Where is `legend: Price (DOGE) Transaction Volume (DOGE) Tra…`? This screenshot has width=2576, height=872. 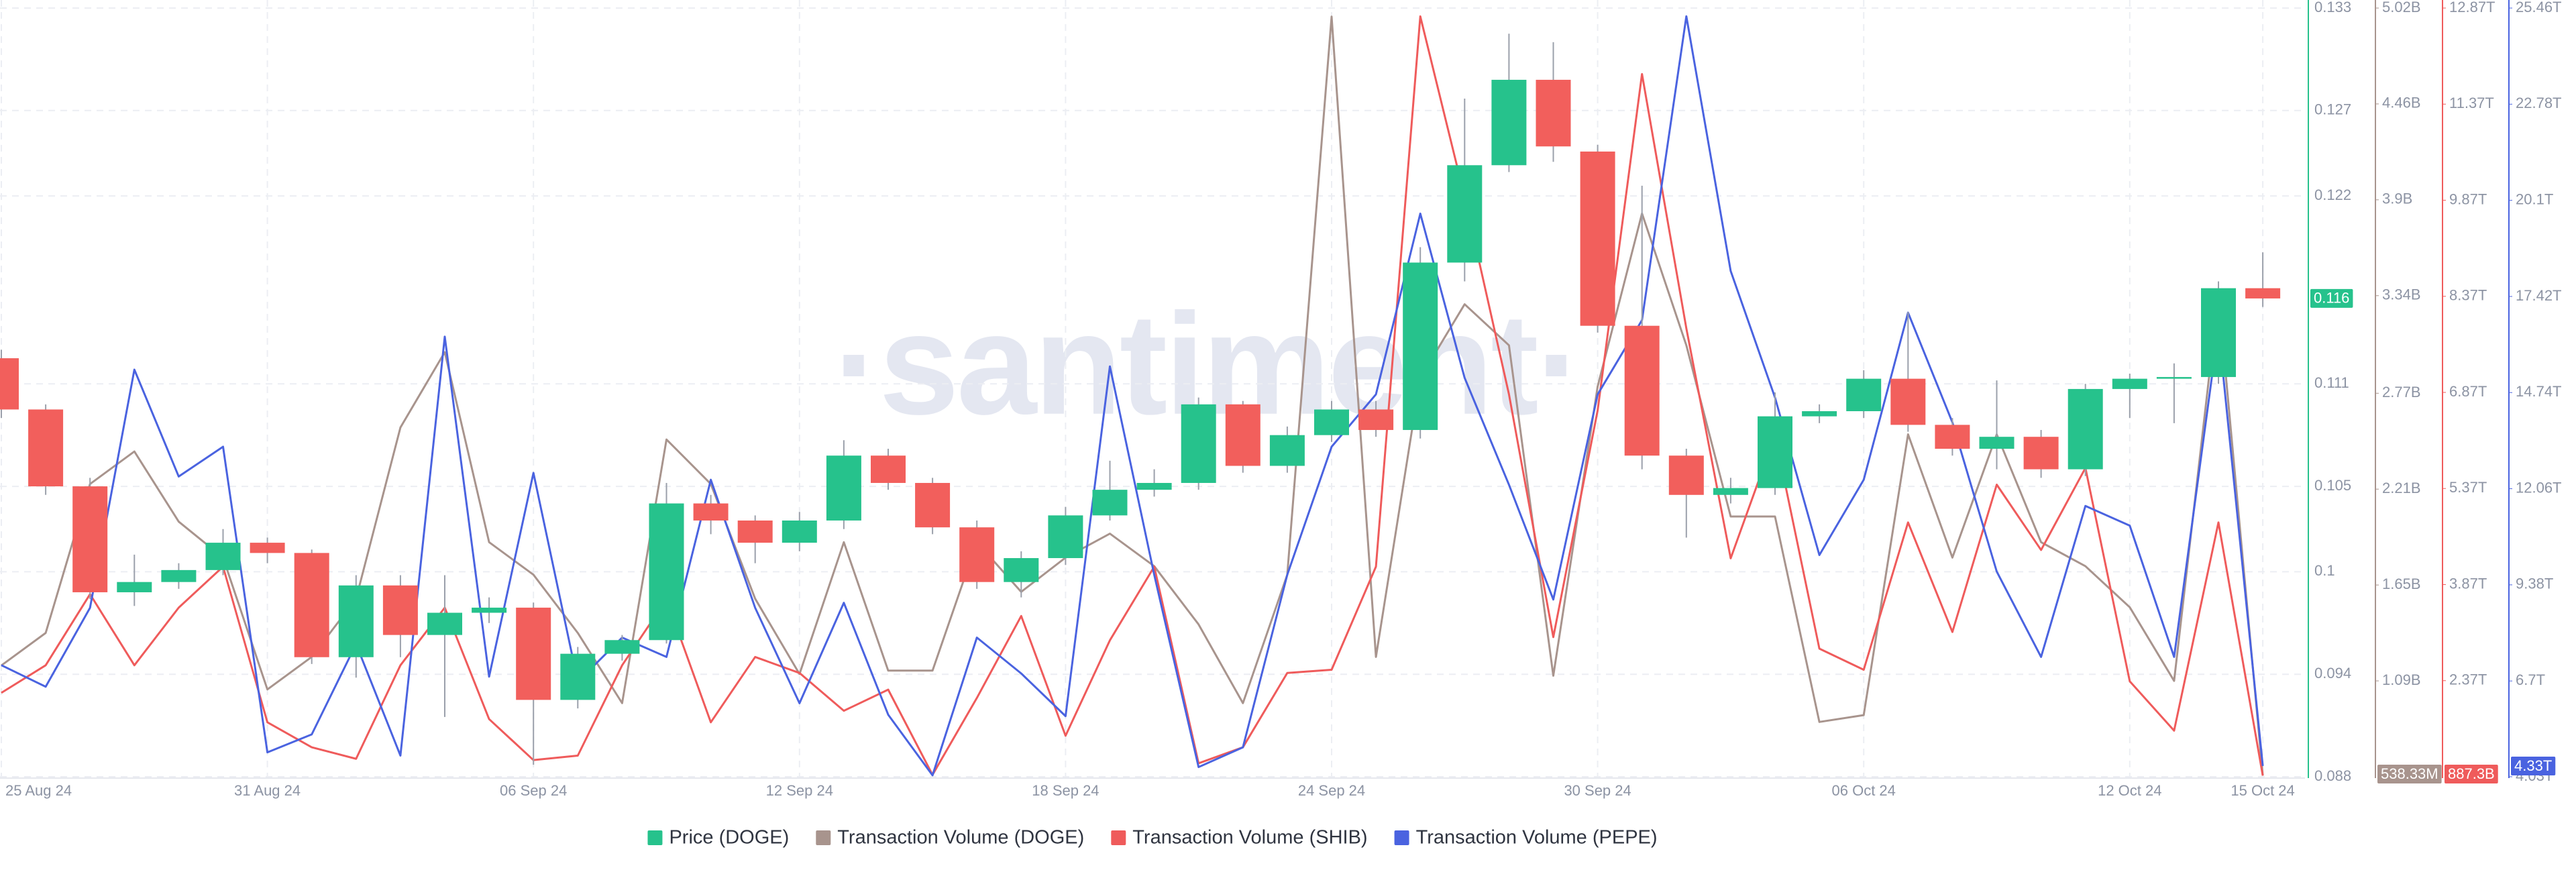 legend: Price (DOGE) Transaction Volume (DOGE) Tra… is located at coordinates (1152, 838).